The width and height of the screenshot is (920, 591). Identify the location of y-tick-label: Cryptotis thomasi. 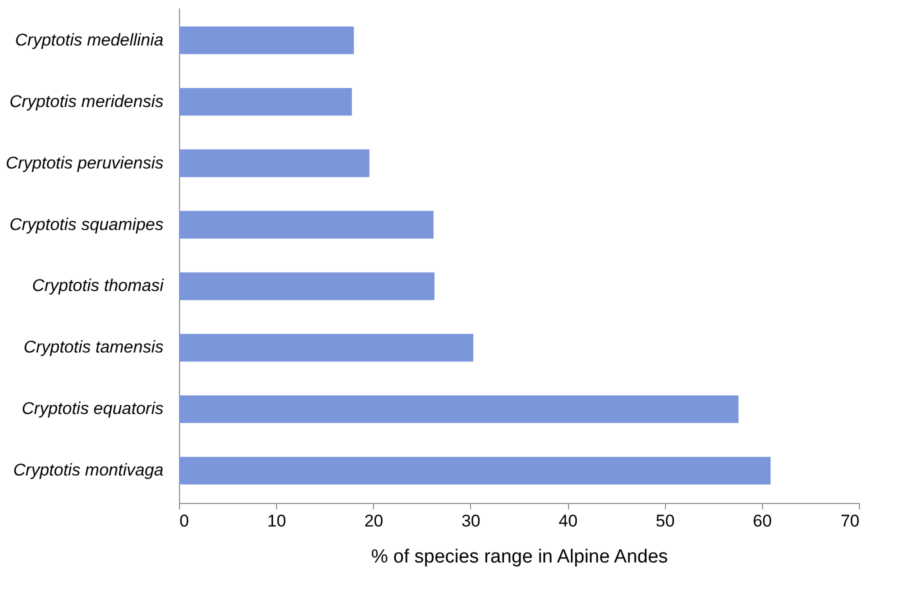
(98, 286).